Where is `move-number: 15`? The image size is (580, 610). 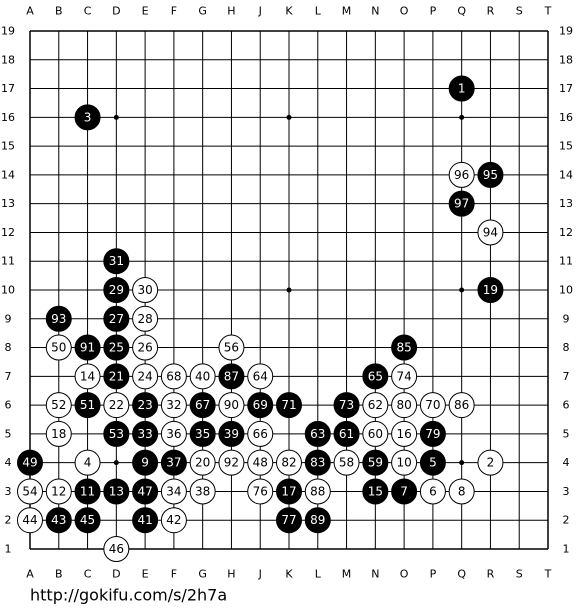 move-number: 15 is located at coordinates (375, 491).